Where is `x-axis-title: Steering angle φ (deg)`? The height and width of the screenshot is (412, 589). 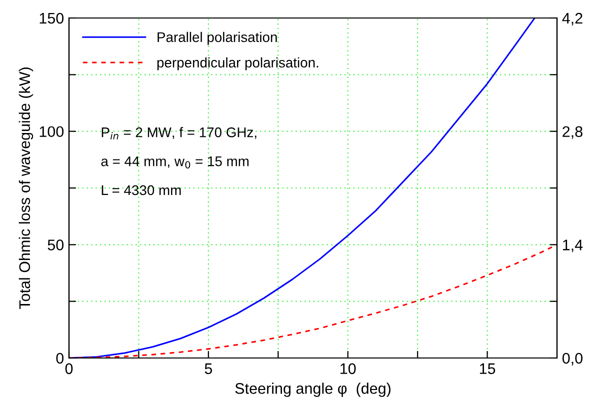
x-axis-title: Steering angle φ (deg) is located at coordinates (312, 389).